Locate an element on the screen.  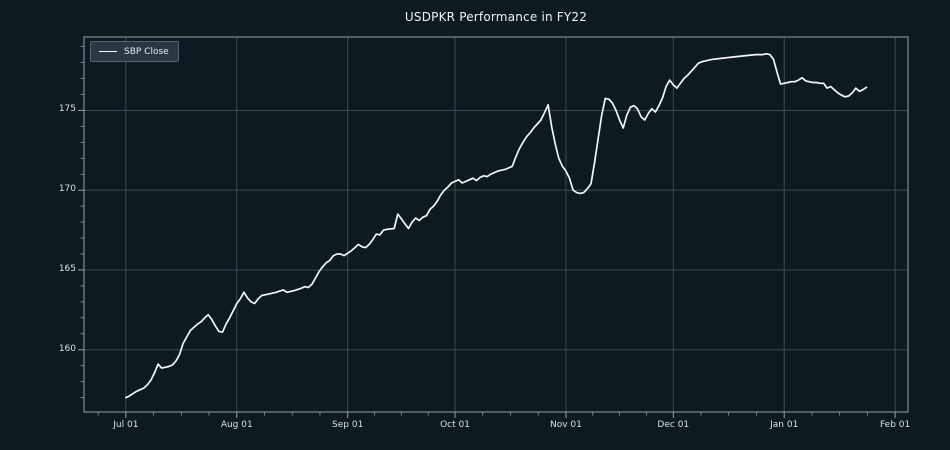
legend-box: SBP Close is located at coordinates (134, 51).